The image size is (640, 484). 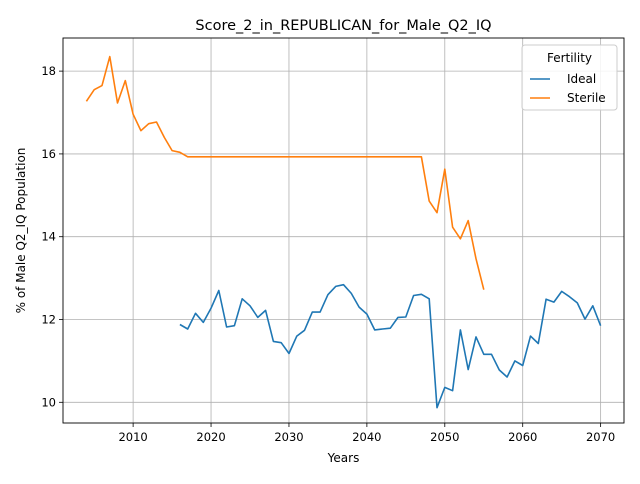 I want to click on x-tick-label: 2050, so click(x=444, y=437).